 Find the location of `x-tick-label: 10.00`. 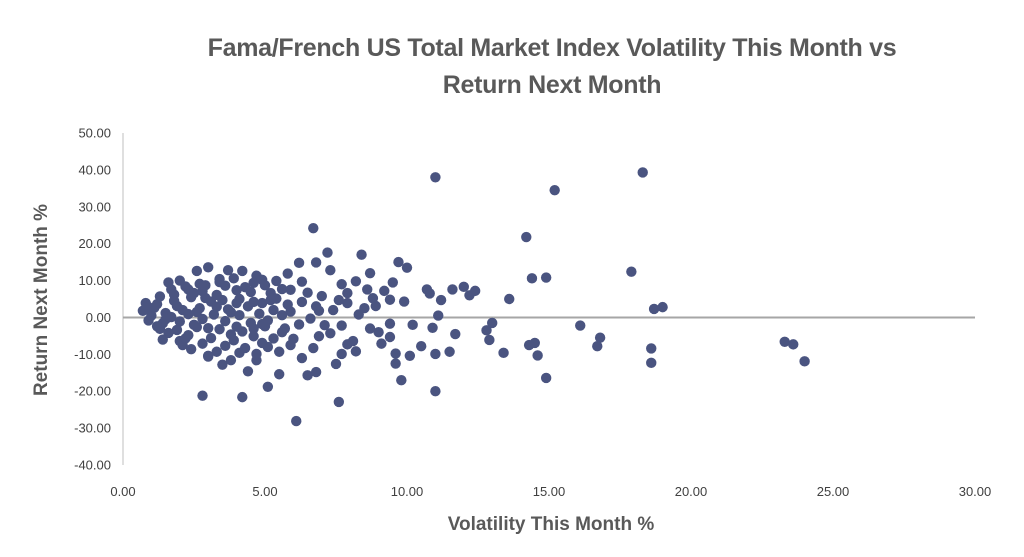

x-tick-label: 10.00 is located at coordinates (407, 491).